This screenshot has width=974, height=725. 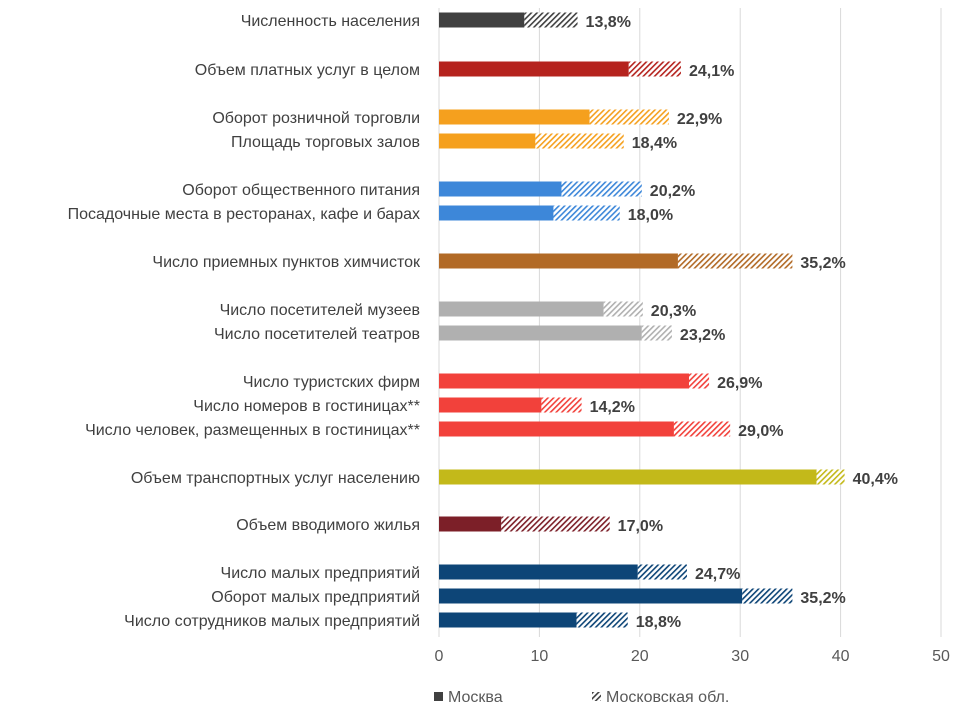 I want to click on value-label: 24,7%, so click(x=717, y=574).